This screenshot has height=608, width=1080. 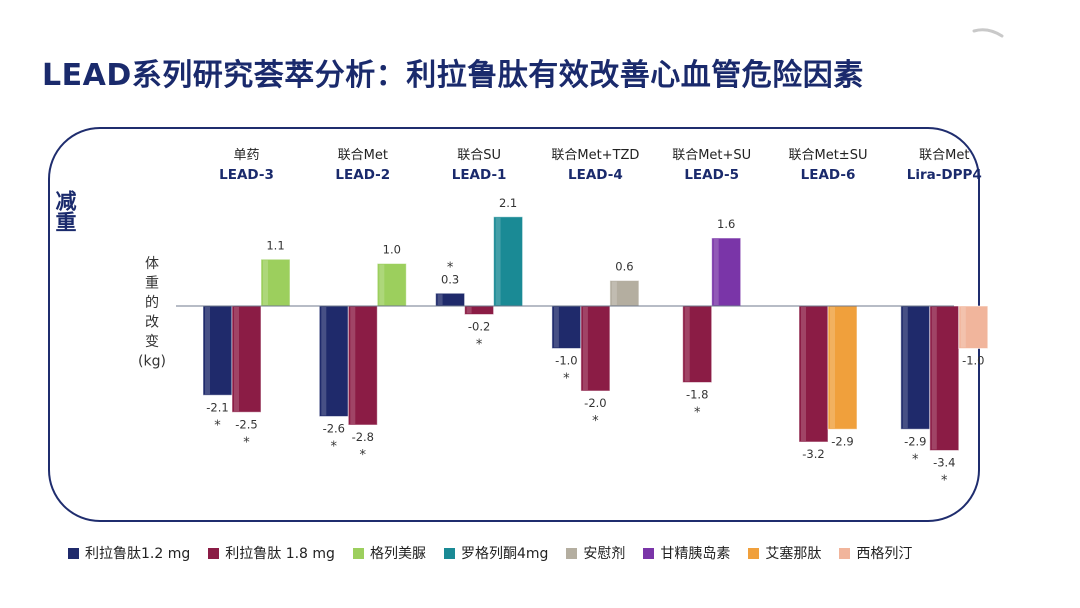 I want to click on y-axis-title-text: 体重的改变(kg), so click(x=152, y=313).